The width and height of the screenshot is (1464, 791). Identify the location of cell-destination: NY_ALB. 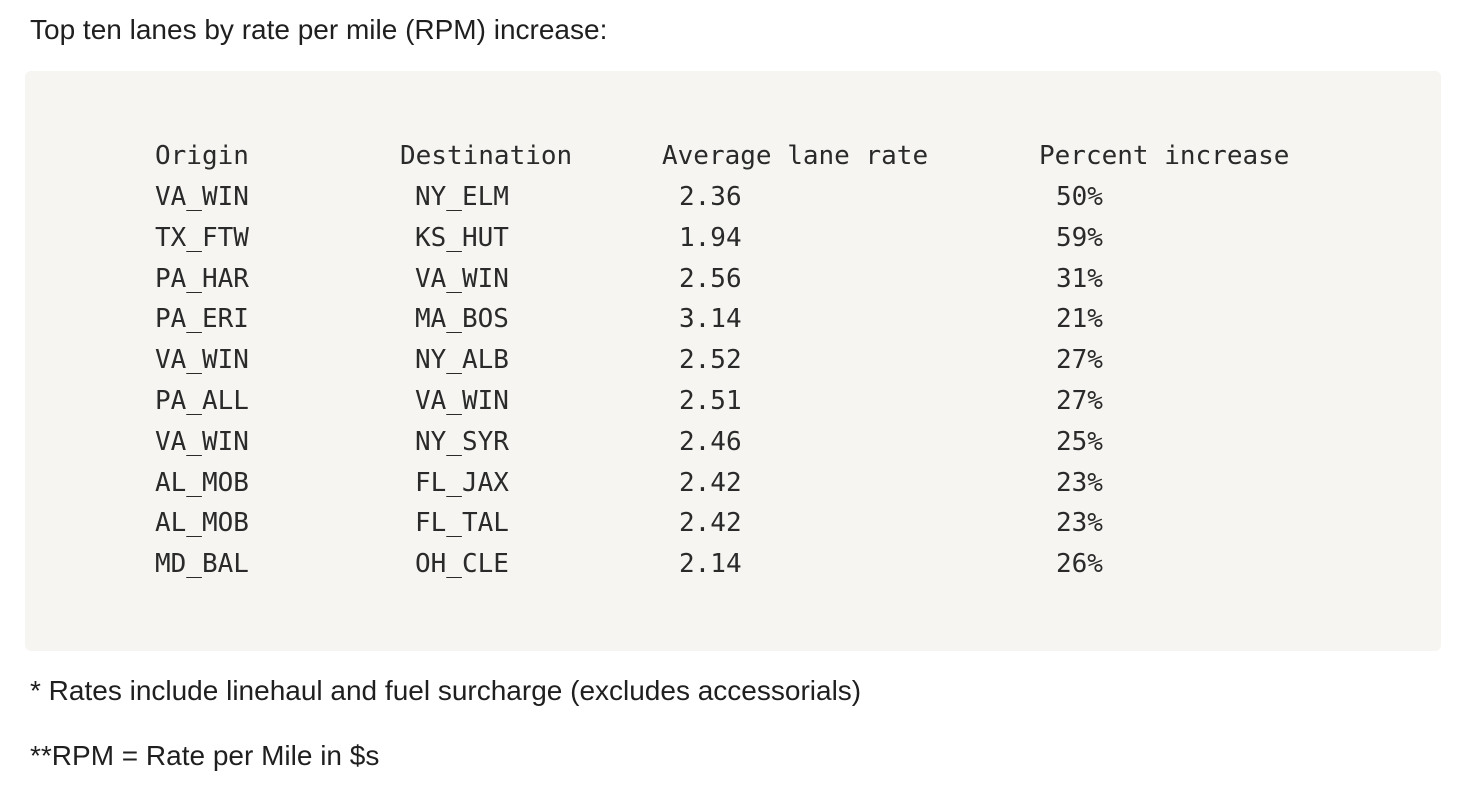
(462, 360).